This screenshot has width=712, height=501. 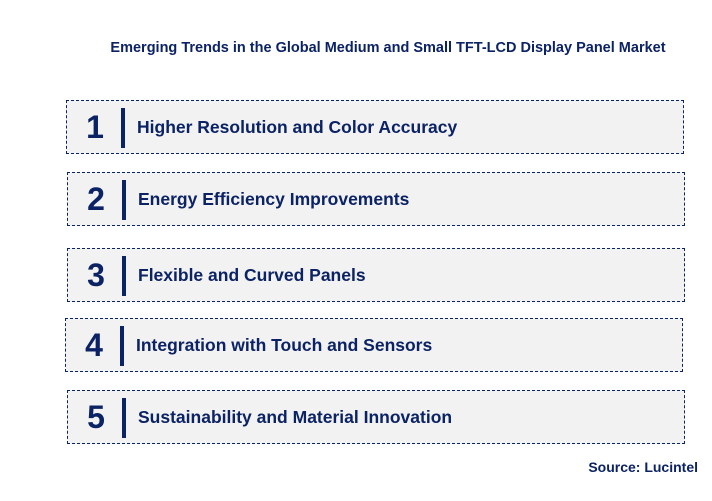 I want to click on trend-label: Sustainability and Material Innovation, so click(x=295, y=417).